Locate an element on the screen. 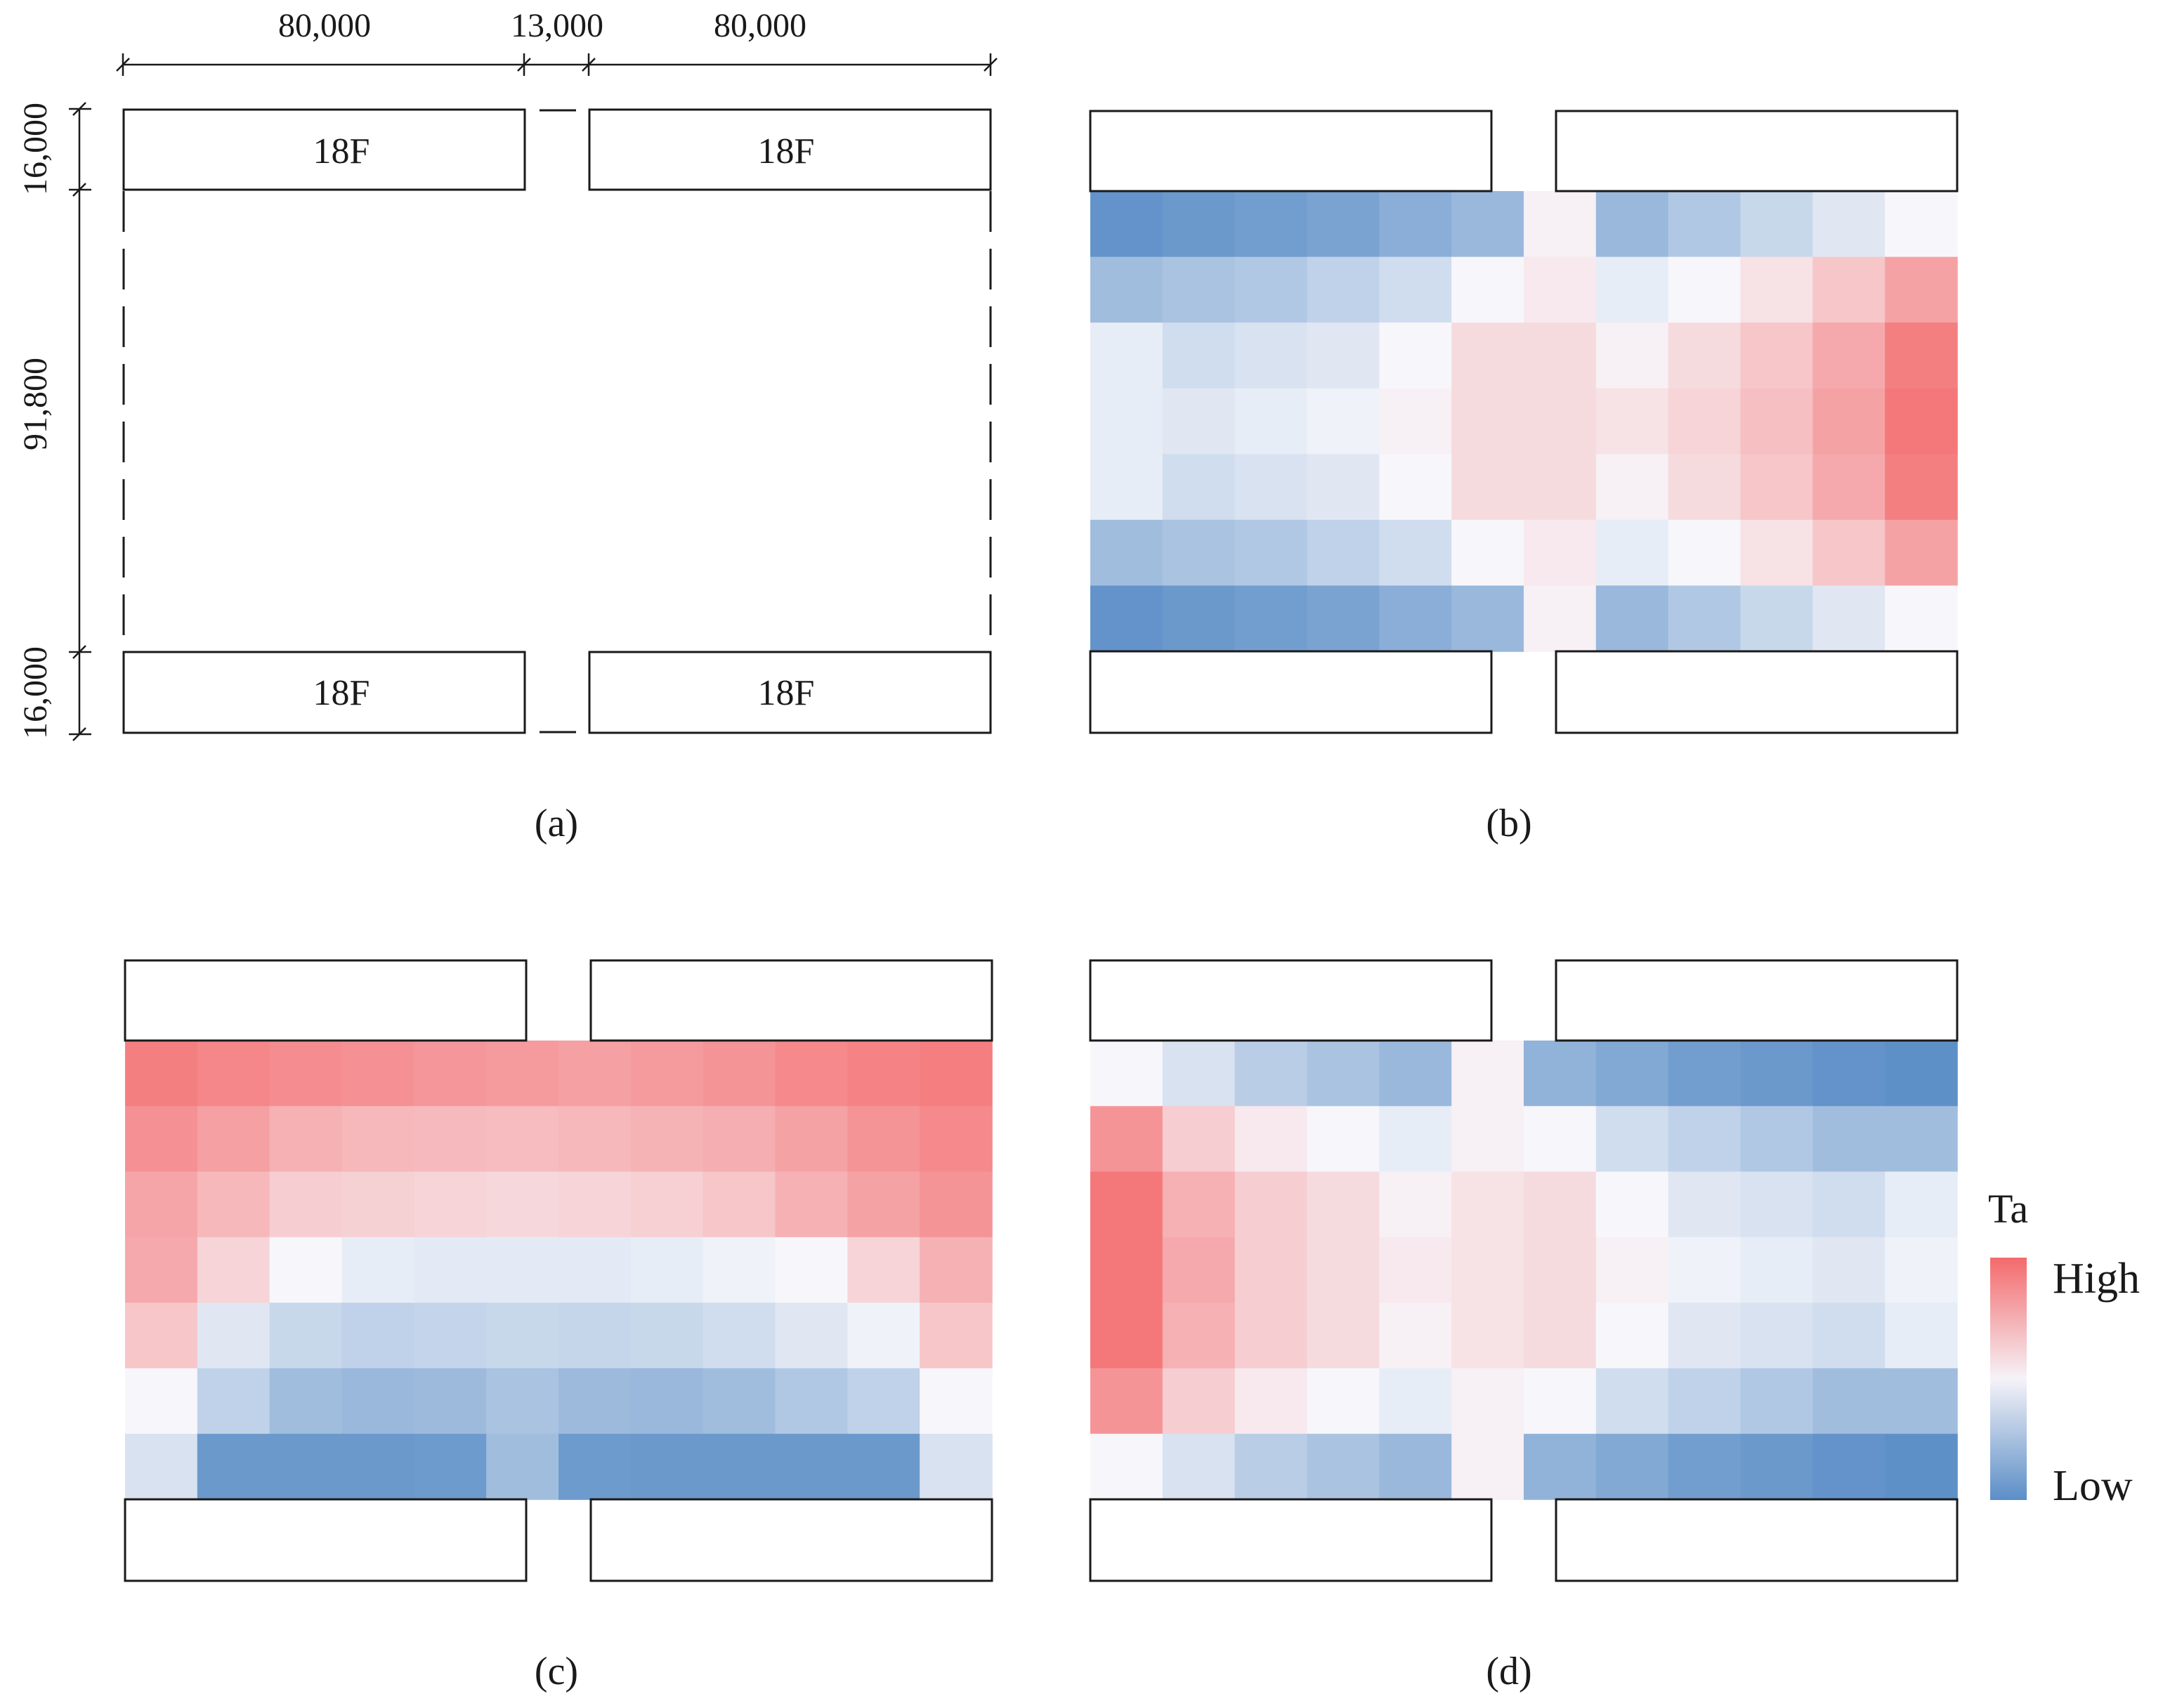 The image size is (2163, 1708). building-a-bottom-right is located at coordinates (790, 692).